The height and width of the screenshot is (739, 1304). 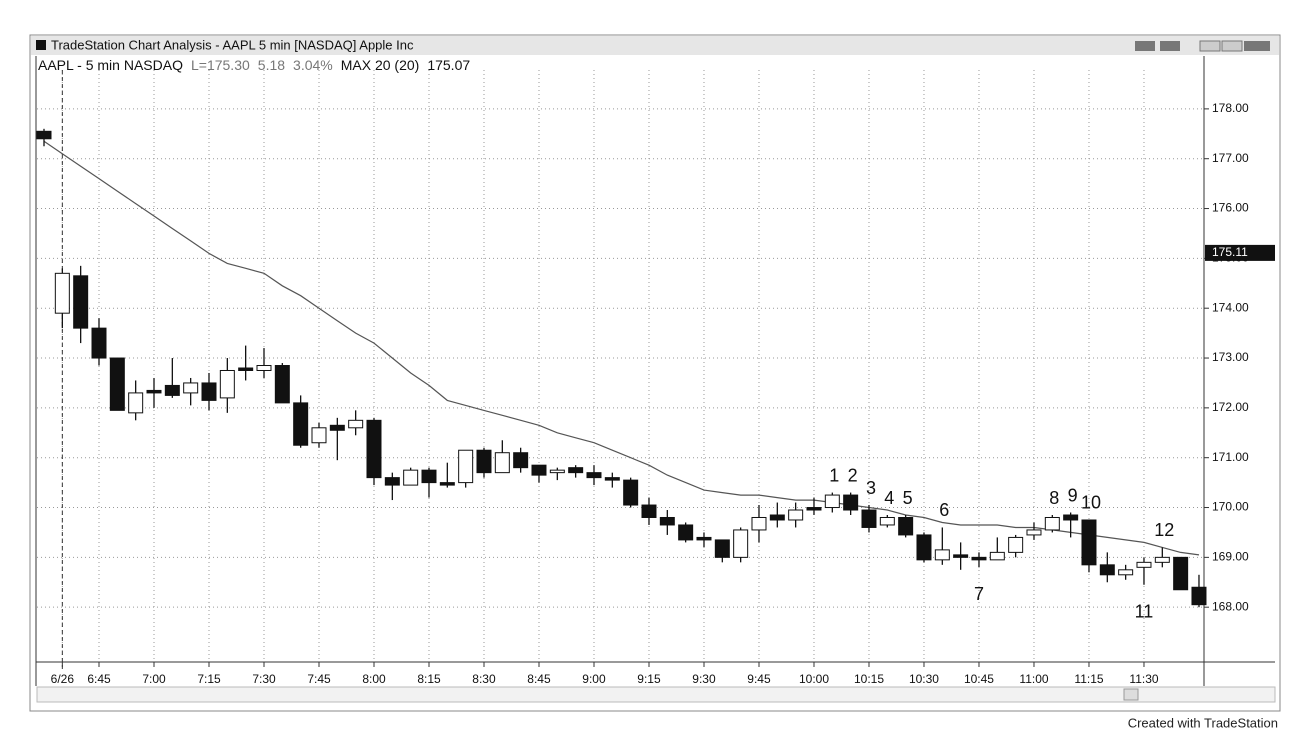 I want to click on annotation: 7, so click(x=979, y=594).